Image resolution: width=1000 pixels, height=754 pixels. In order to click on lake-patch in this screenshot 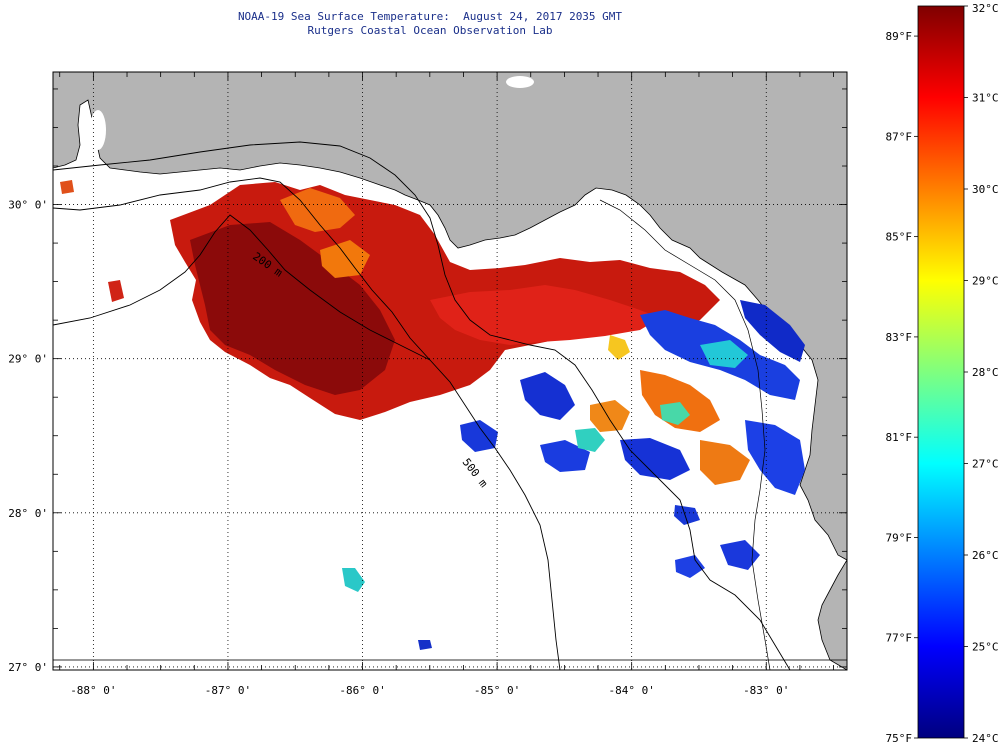, I will do `click(520, 82)`.